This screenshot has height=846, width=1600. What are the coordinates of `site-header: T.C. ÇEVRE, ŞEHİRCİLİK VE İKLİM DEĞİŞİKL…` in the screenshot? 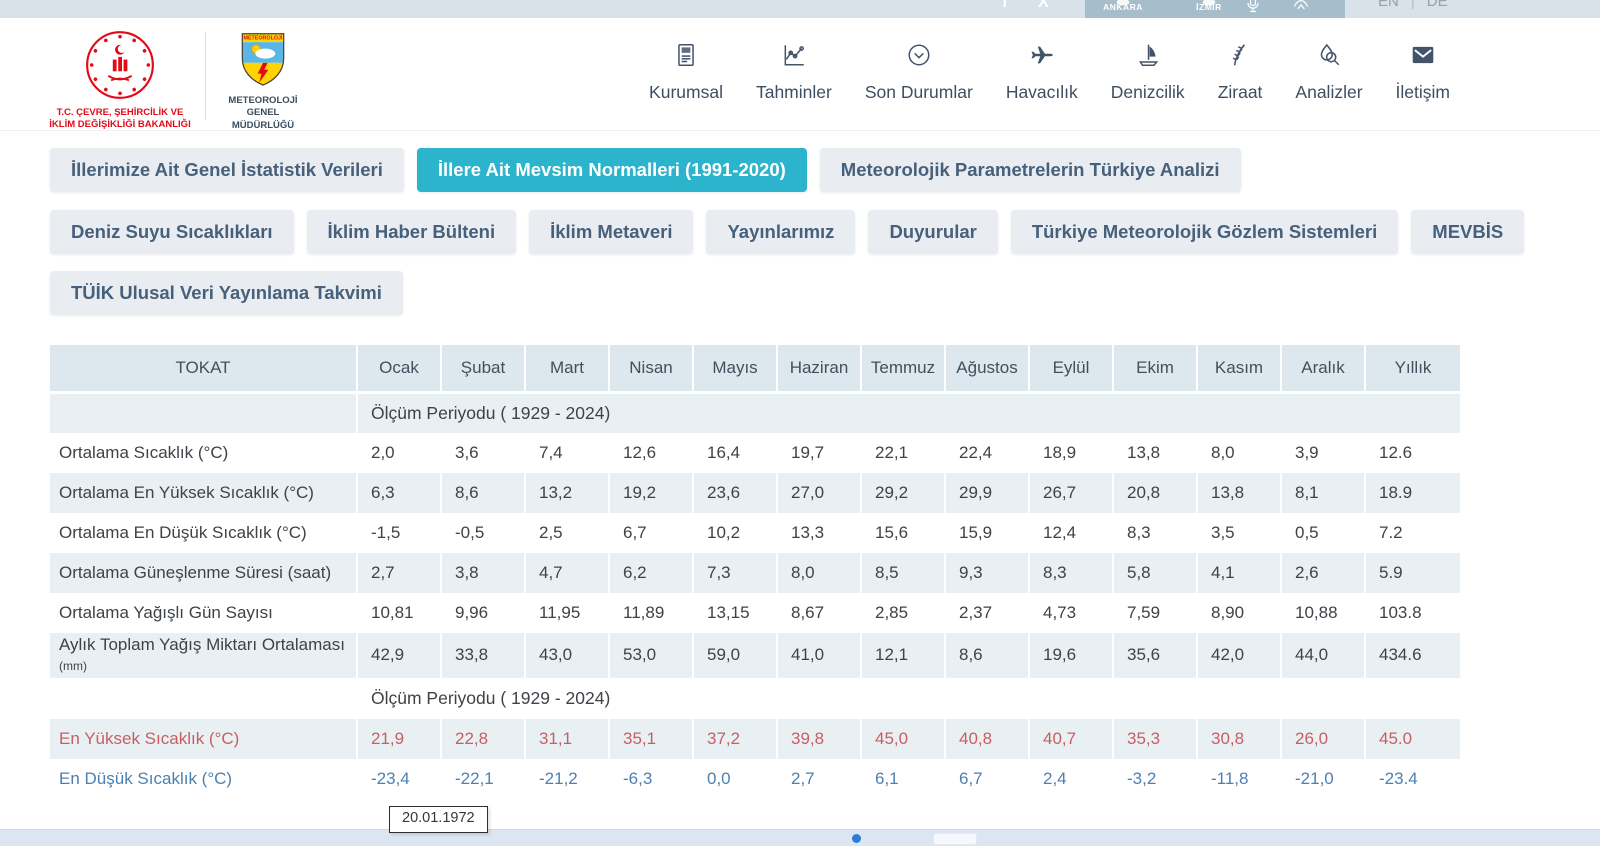 It's located at (800, 74).